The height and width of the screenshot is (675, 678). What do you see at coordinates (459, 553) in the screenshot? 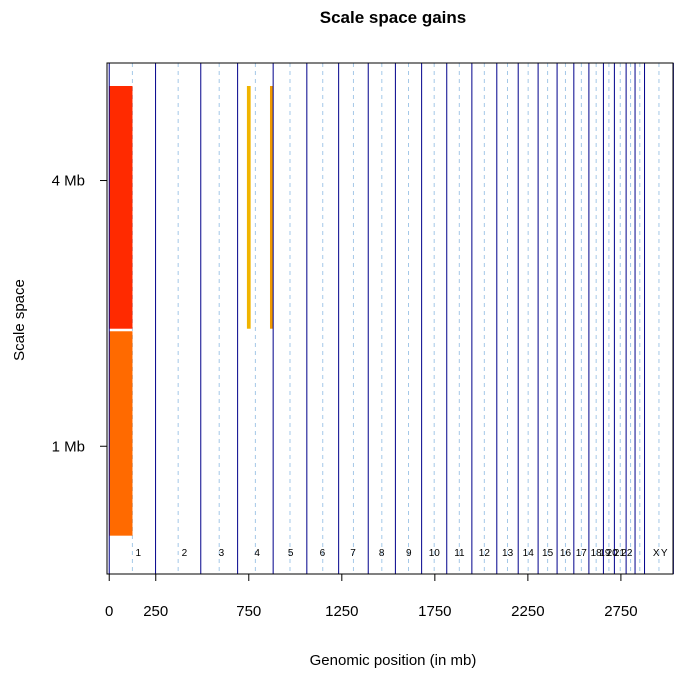
I see `chromosome-label: 11` at bounding box center [459, 553].